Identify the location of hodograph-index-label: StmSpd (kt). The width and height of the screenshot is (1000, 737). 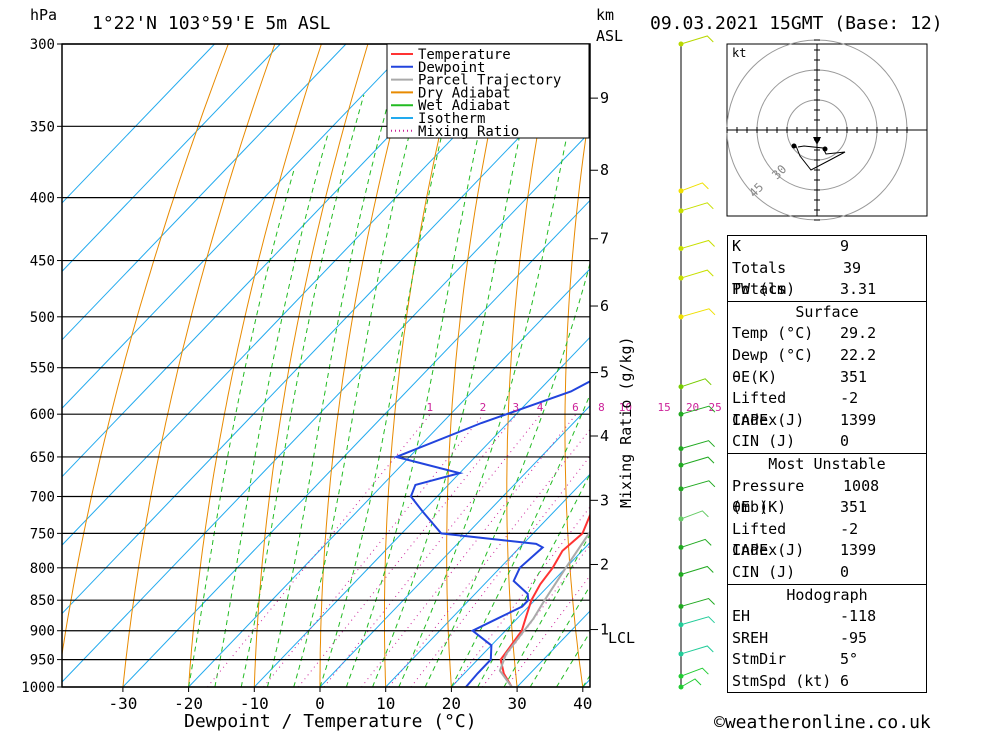
(782, 680).